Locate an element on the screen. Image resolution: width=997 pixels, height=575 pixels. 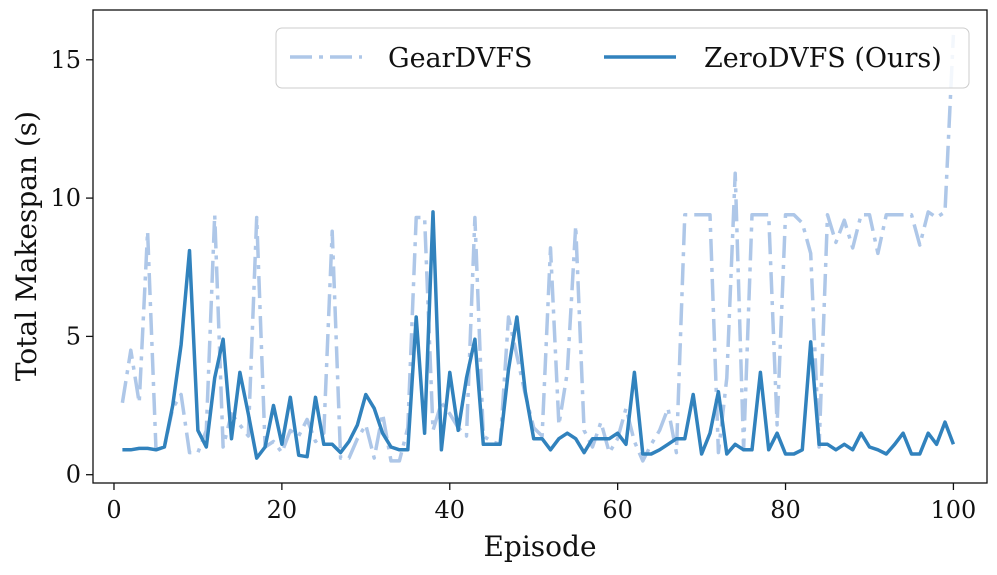
y-tick-label: 10 is located at coordinates (65, 198).